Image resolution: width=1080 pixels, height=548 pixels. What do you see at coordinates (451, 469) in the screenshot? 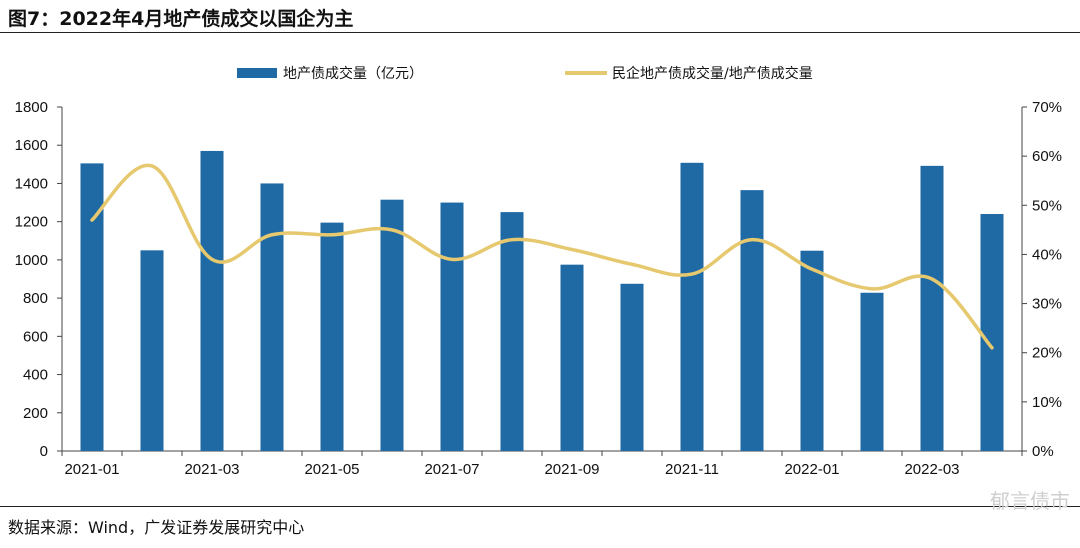
I see `x-tick-label: 2021-07` at bounding box center [451, 469].